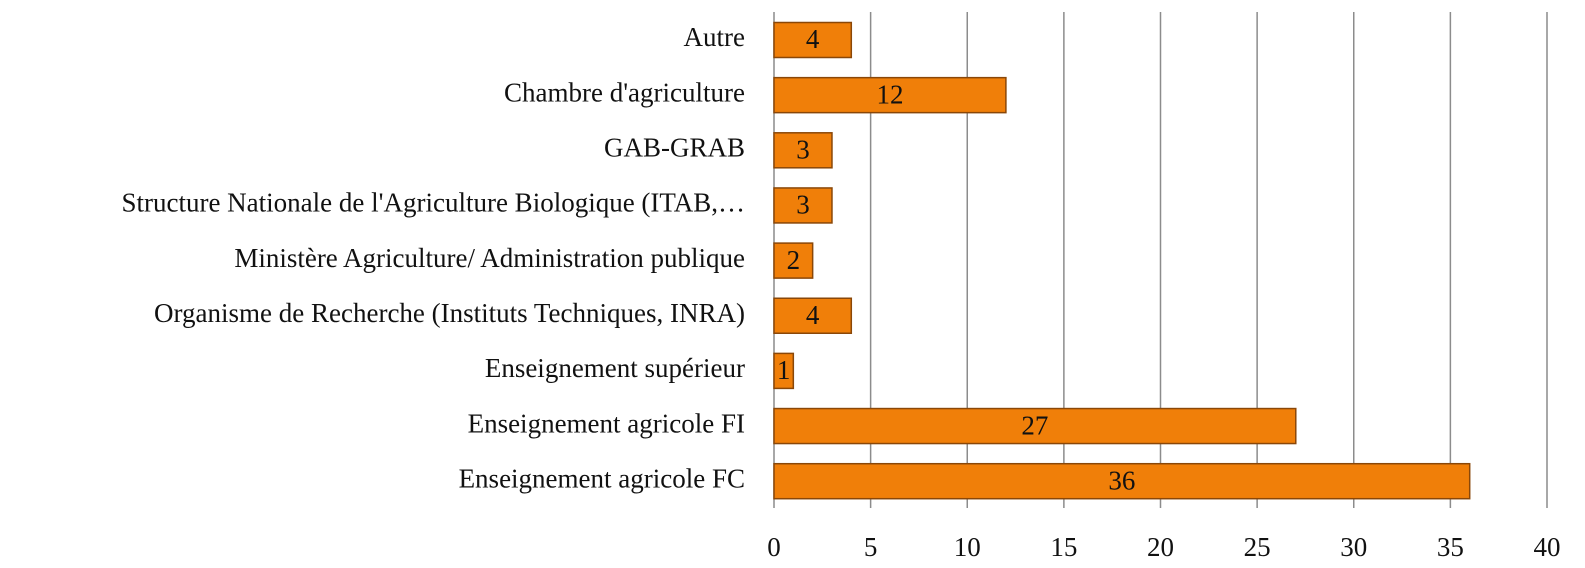 This screenshot has width=1585, height=568. What do you see at coordinates (774, 547) in the screenshot?
I see `x-tick-label: 0` at bounding box center [774, 547].